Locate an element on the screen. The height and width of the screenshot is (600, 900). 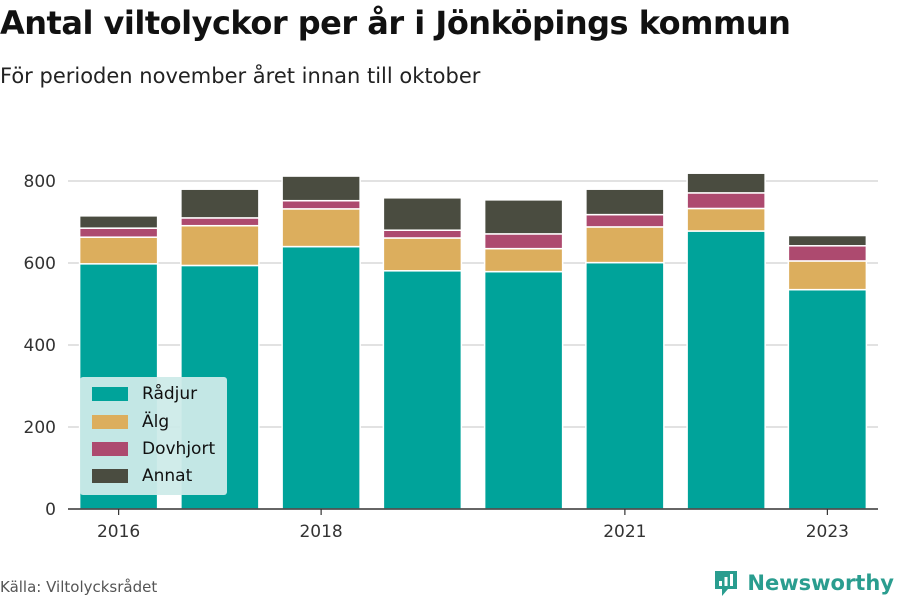
legend-item-annat: Annat is located at coordinates (142, 476).